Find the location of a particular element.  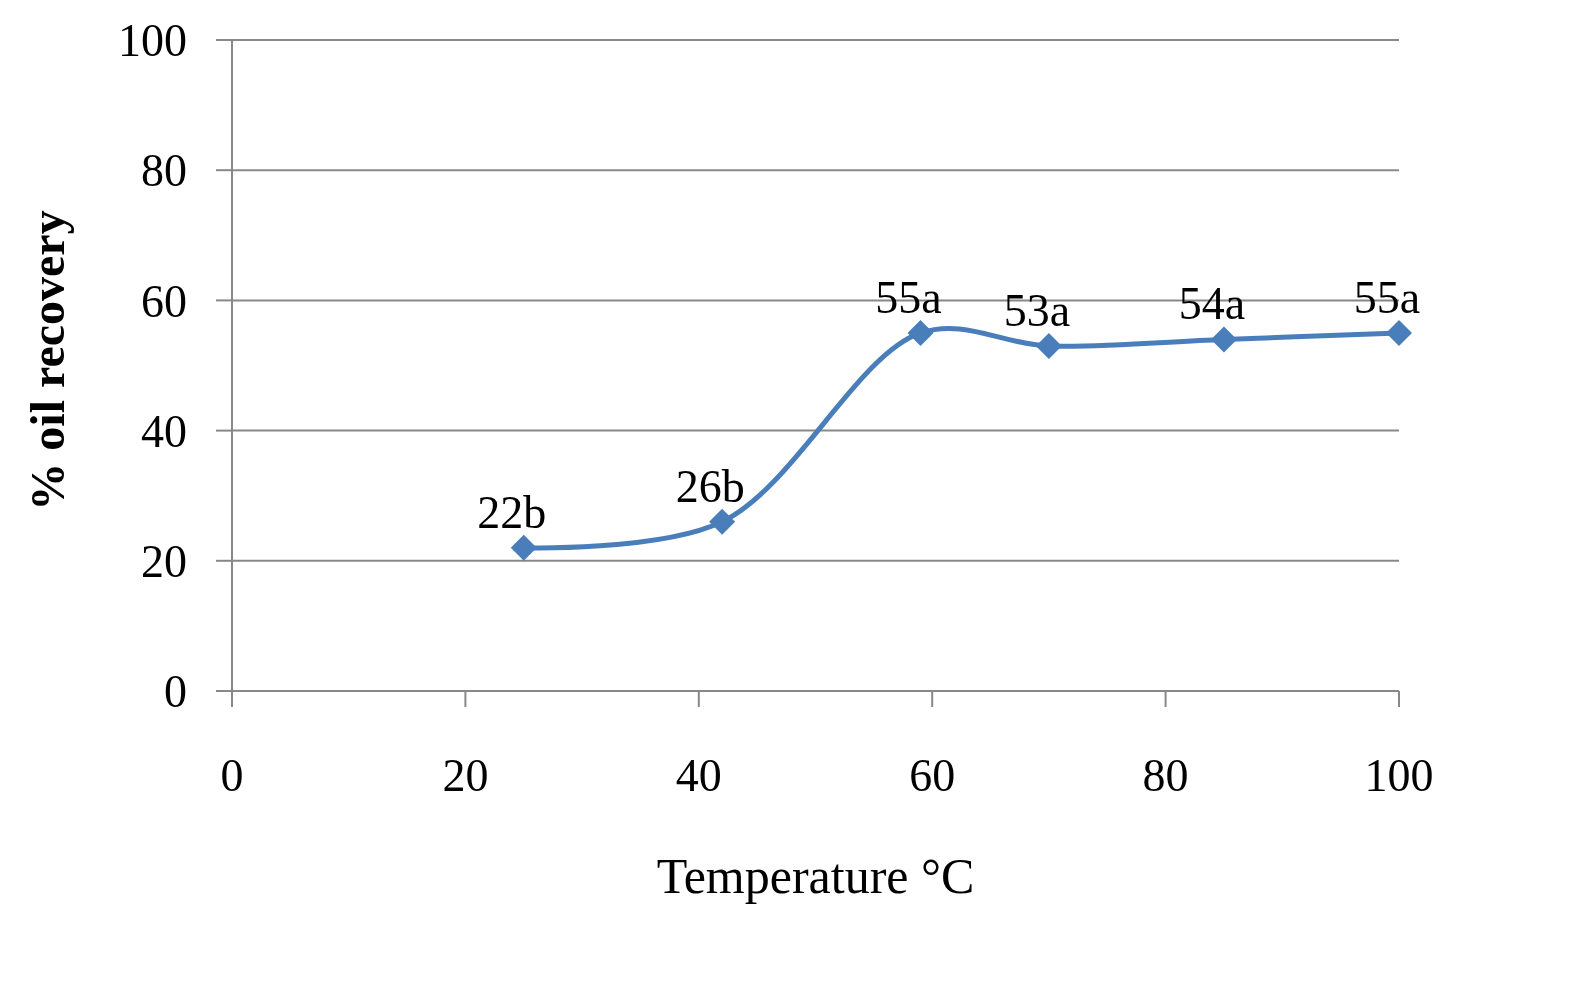

x-tick-label: 0 is located at coordinates (232, 775).